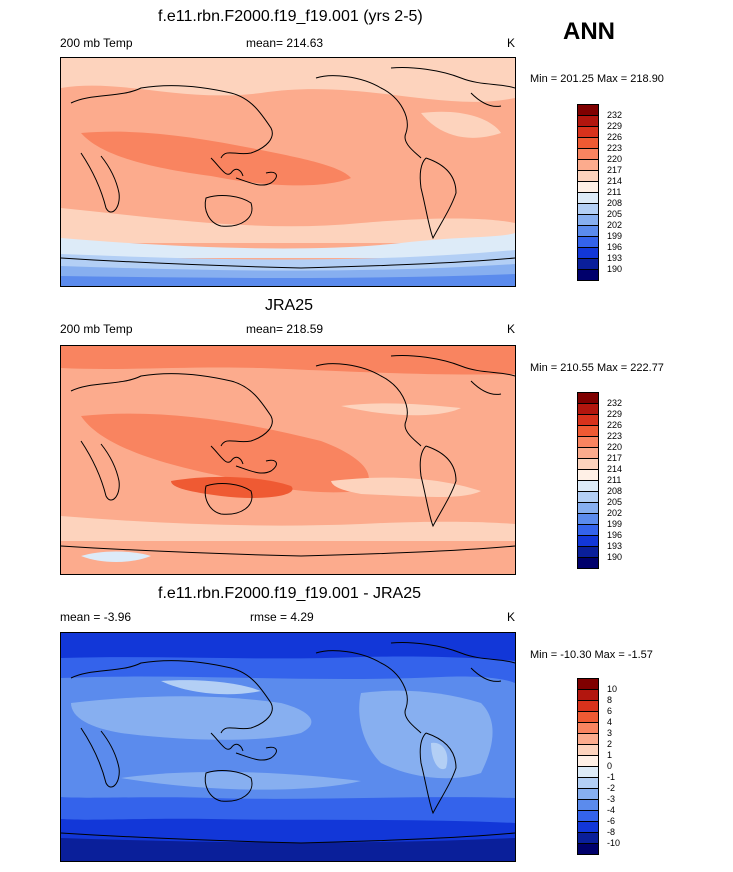 This screenshot has width=733, height=872. I want to click on panel1-colorbar-tick: 211, so click(614, 192).